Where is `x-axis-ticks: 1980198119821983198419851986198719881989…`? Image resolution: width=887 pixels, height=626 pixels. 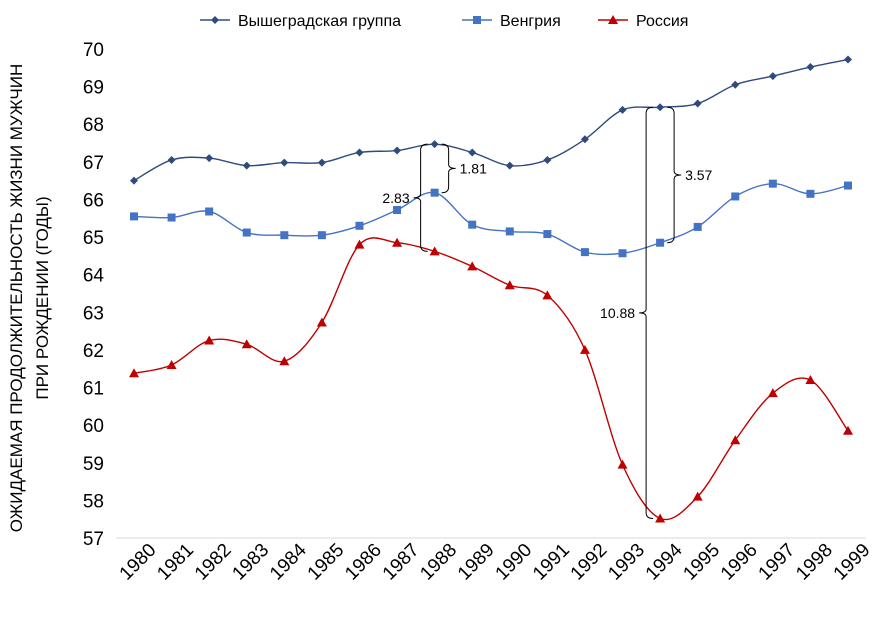 x-axis-ticks: 1980198119821983198419851986198719881989… is located at coordinates (495, 561).